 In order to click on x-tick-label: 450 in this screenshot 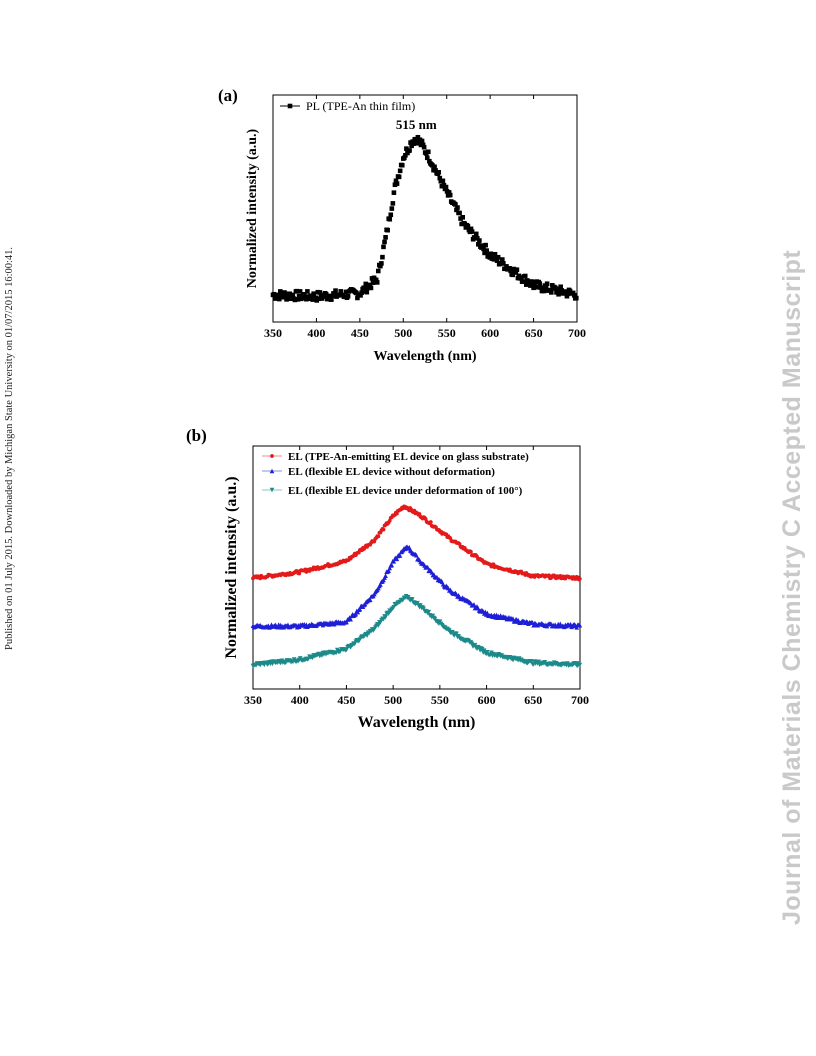, I will do `click(346, 700)`.